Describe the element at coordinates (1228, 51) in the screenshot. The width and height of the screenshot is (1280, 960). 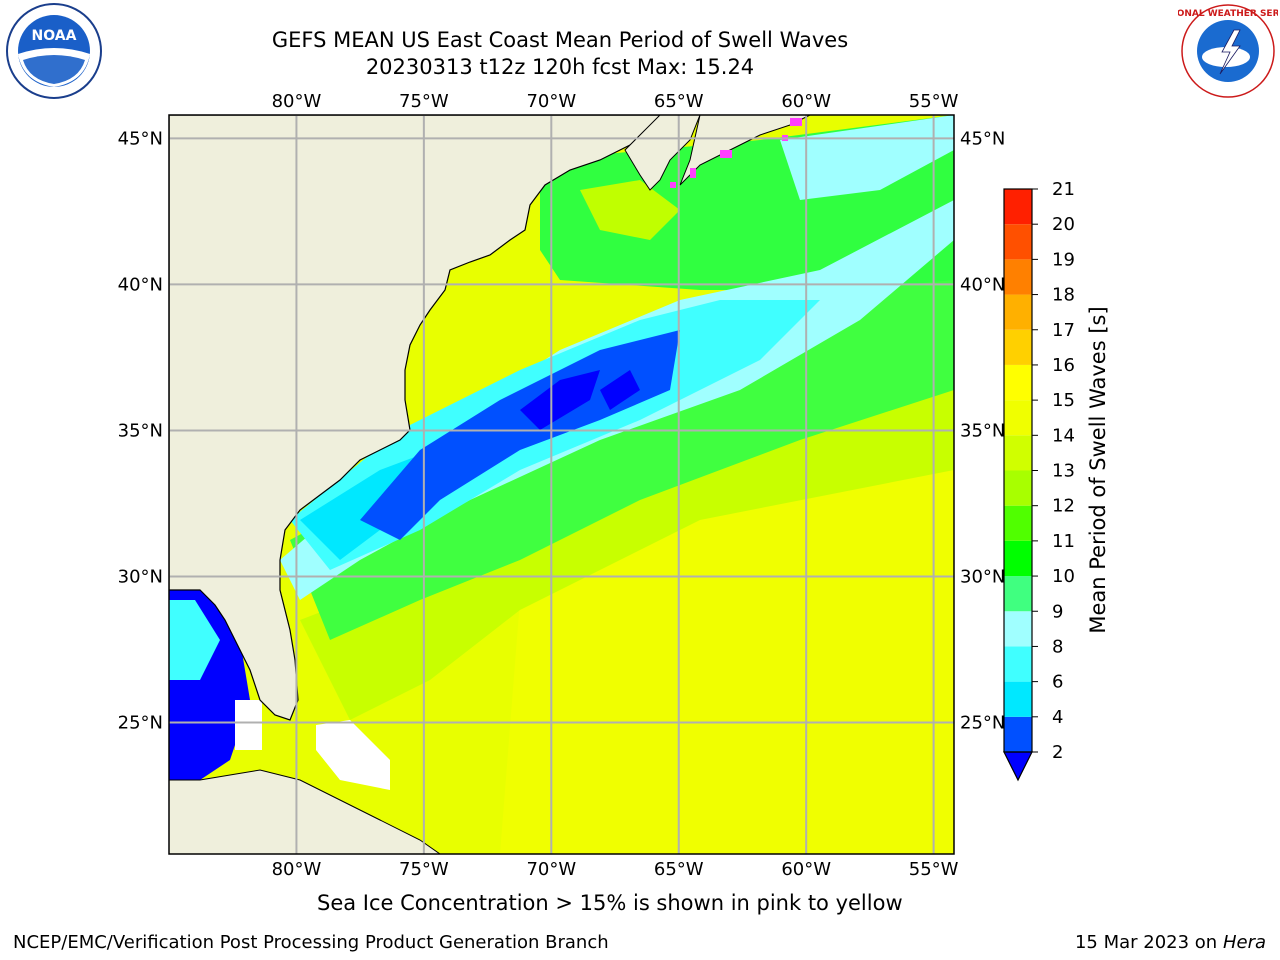
I see `nws-logo: NATIONAL WEATHER SERVICE` at that location.